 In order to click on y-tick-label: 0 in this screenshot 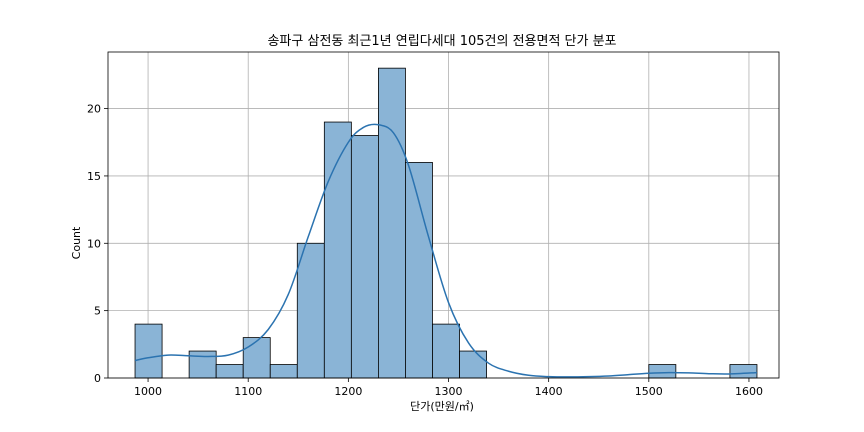, I will do `click(97, 378)`.